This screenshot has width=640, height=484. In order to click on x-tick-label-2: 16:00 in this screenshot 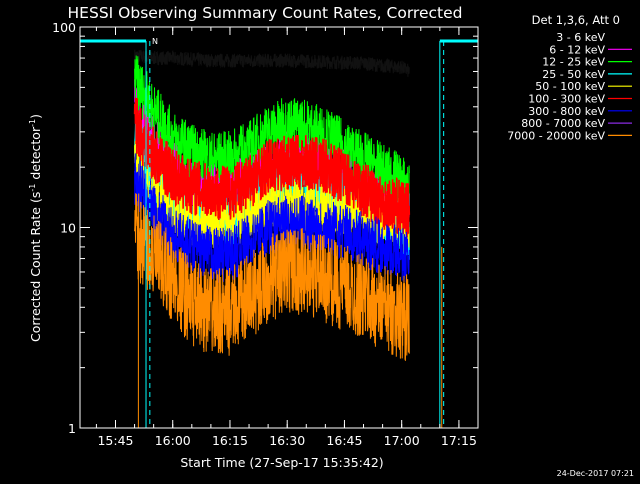, I will do `click(173, 440)`.